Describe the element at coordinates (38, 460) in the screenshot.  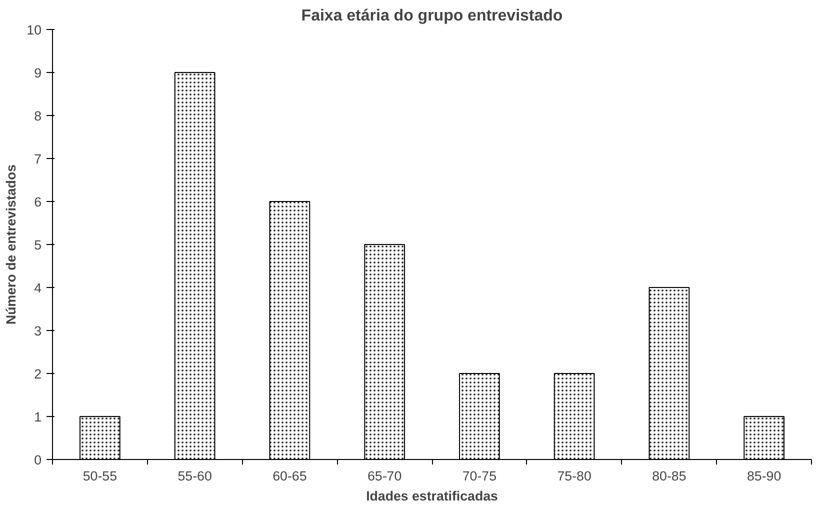
I see `y-tick-label: 0` at that location.